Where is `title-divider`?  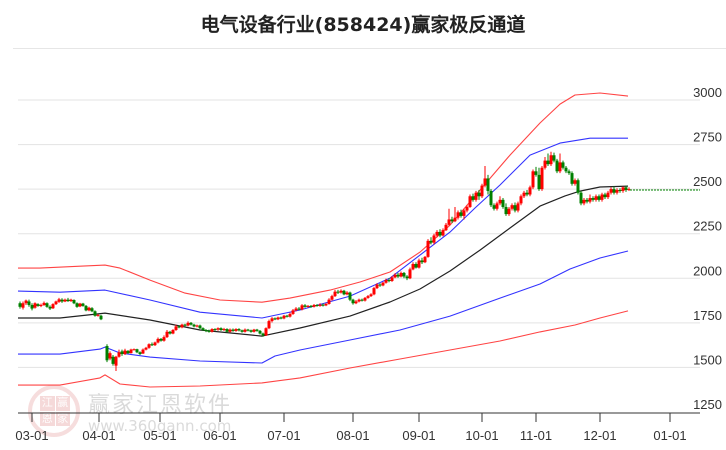 title-divider is located at coordinates (369, 48).